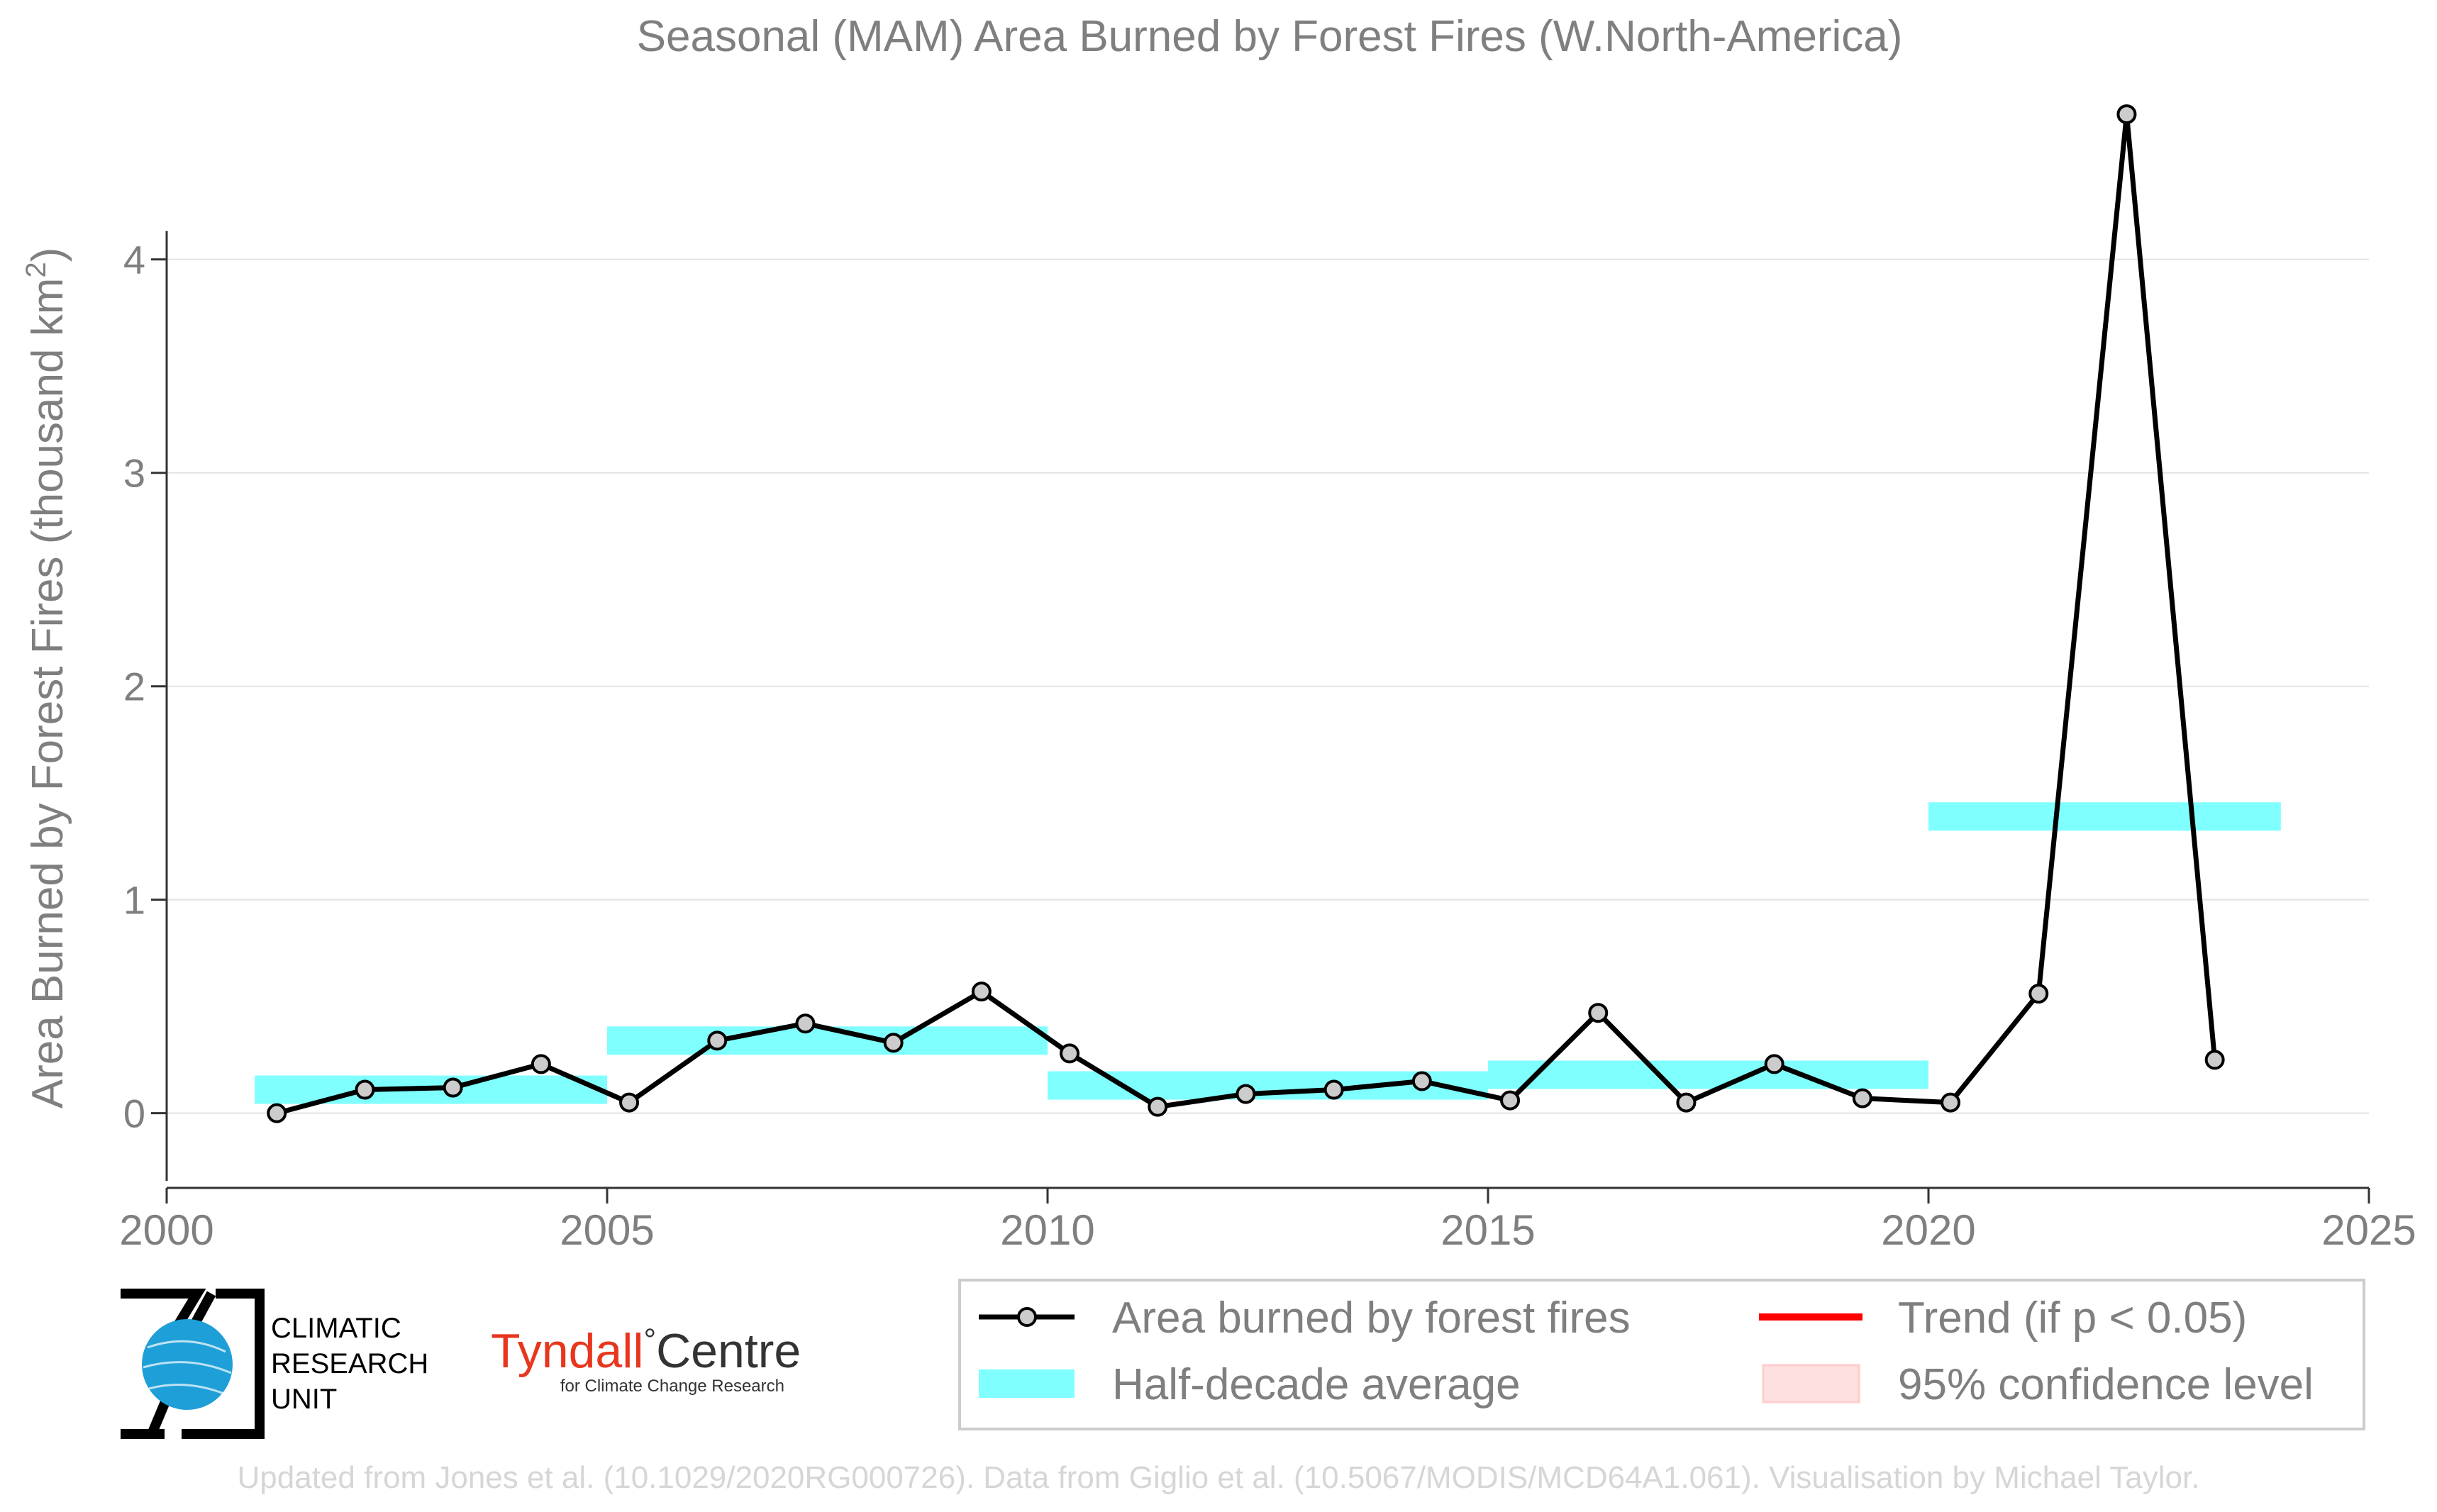 Image resolution: width=2437 pixels, height=1512 pixels. Describe the element at coordinates (134, 1113) in the screenshot. I see `y-tick-label-0: 0` at that location.